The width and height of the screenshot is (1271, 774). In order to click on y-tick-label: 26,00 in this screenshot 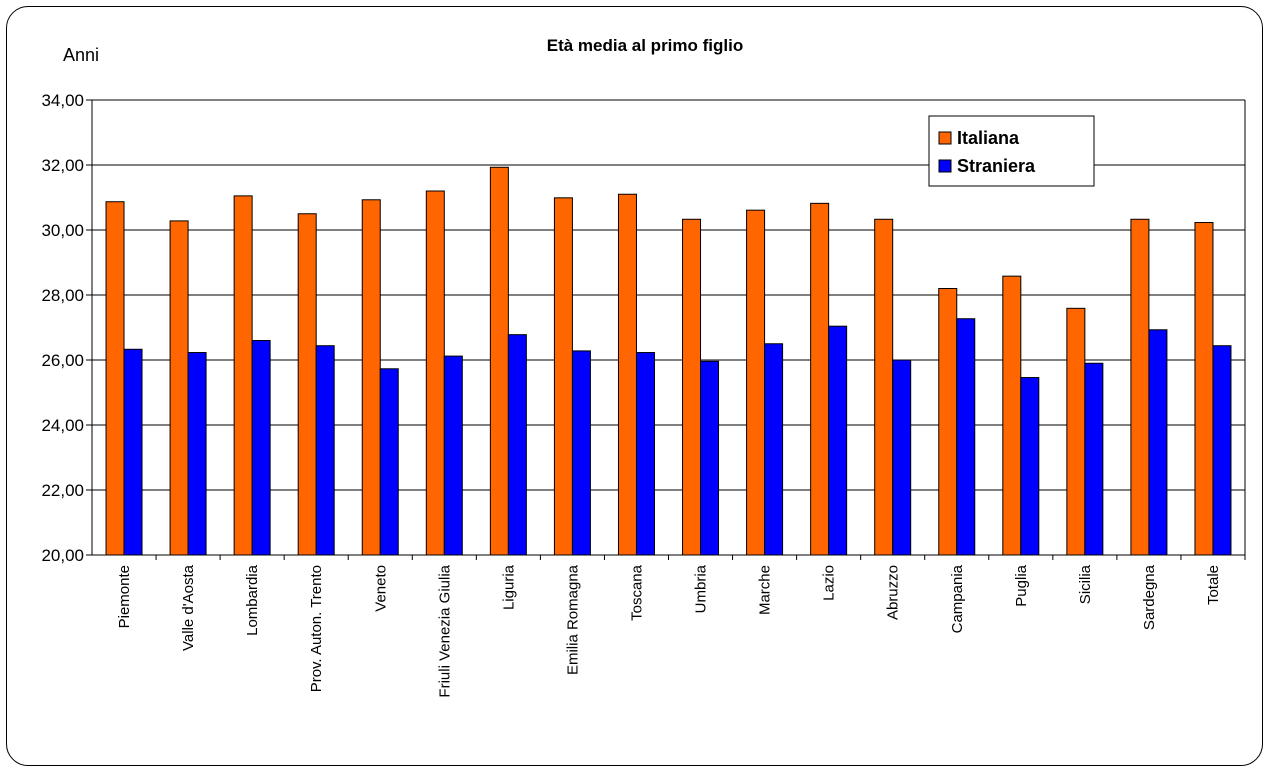, I will do `click(62, 360)`.